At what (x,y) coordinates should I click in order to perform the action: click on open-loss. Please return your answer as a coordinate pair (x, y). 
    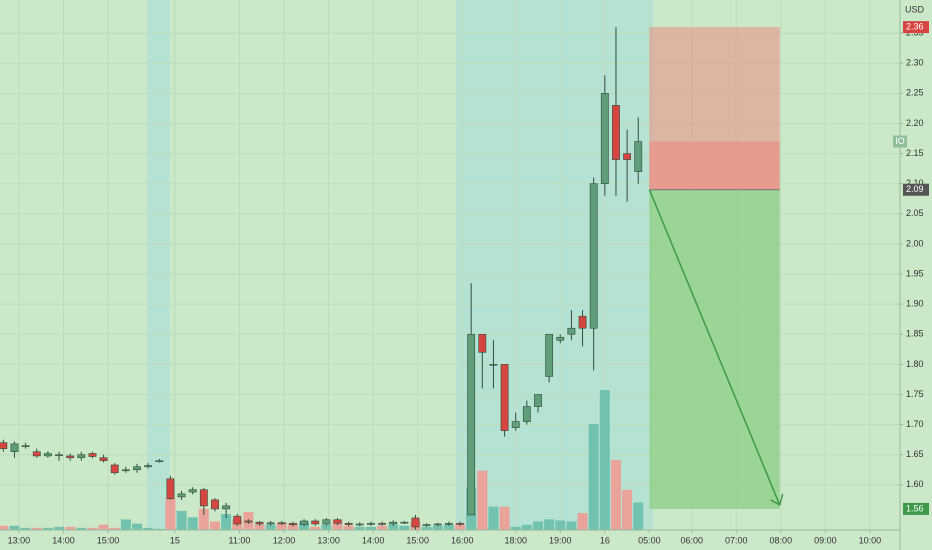
    Looking at the image, I should click on (714, 165).